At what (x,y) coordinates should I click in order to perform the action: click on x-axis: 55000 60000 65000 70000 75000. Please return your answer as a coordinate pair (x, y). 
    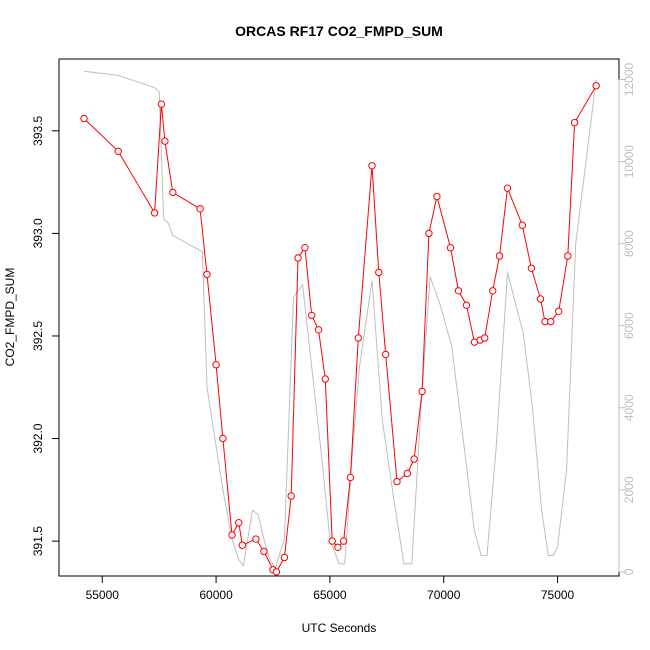
    Looking at the image, I should click on (330, 588).